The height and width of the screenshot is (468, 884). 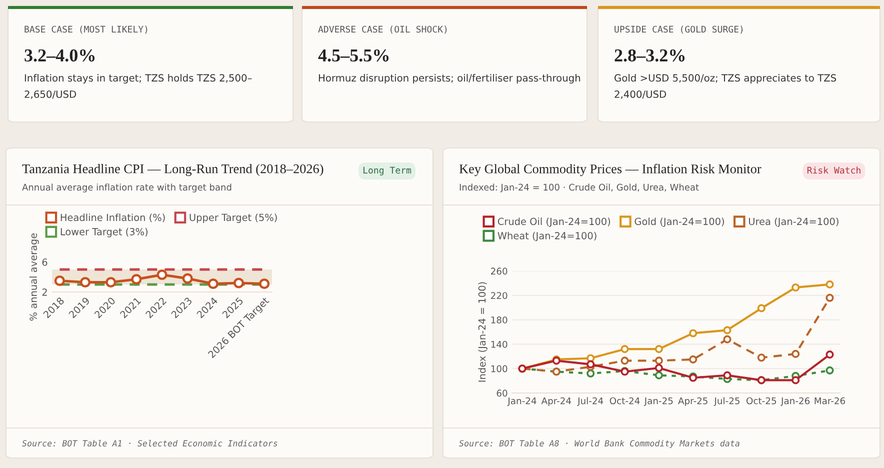 What do you see at coordinates (499, 271) in the screenshot?
I see `y-tick-label: 260` at bounding box center [499, 271].